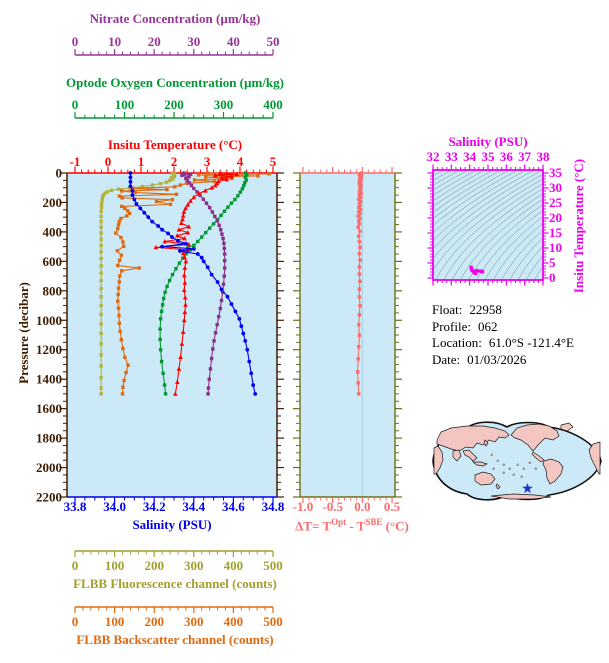 The height and width of the screenshot is (663, 609). I want to click on svg-text: 1800, so click(49, 438).